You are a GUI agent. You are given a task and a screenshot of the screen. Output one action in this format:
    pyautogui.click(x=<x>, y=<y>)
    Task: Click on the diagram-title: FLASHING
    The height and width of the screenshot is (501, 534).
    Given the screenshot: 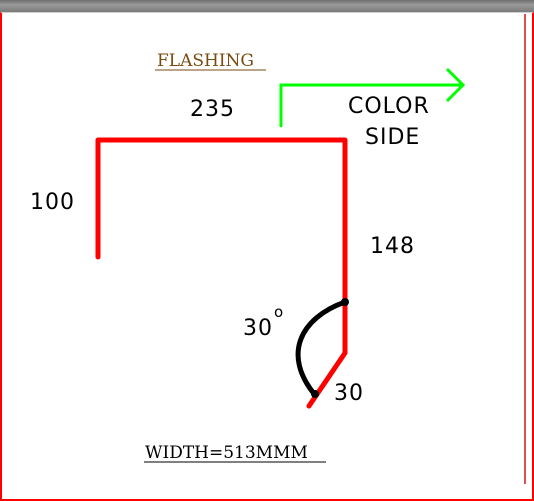 What is the action you would take?
    pyautogui.click(x=205, y=61)
    